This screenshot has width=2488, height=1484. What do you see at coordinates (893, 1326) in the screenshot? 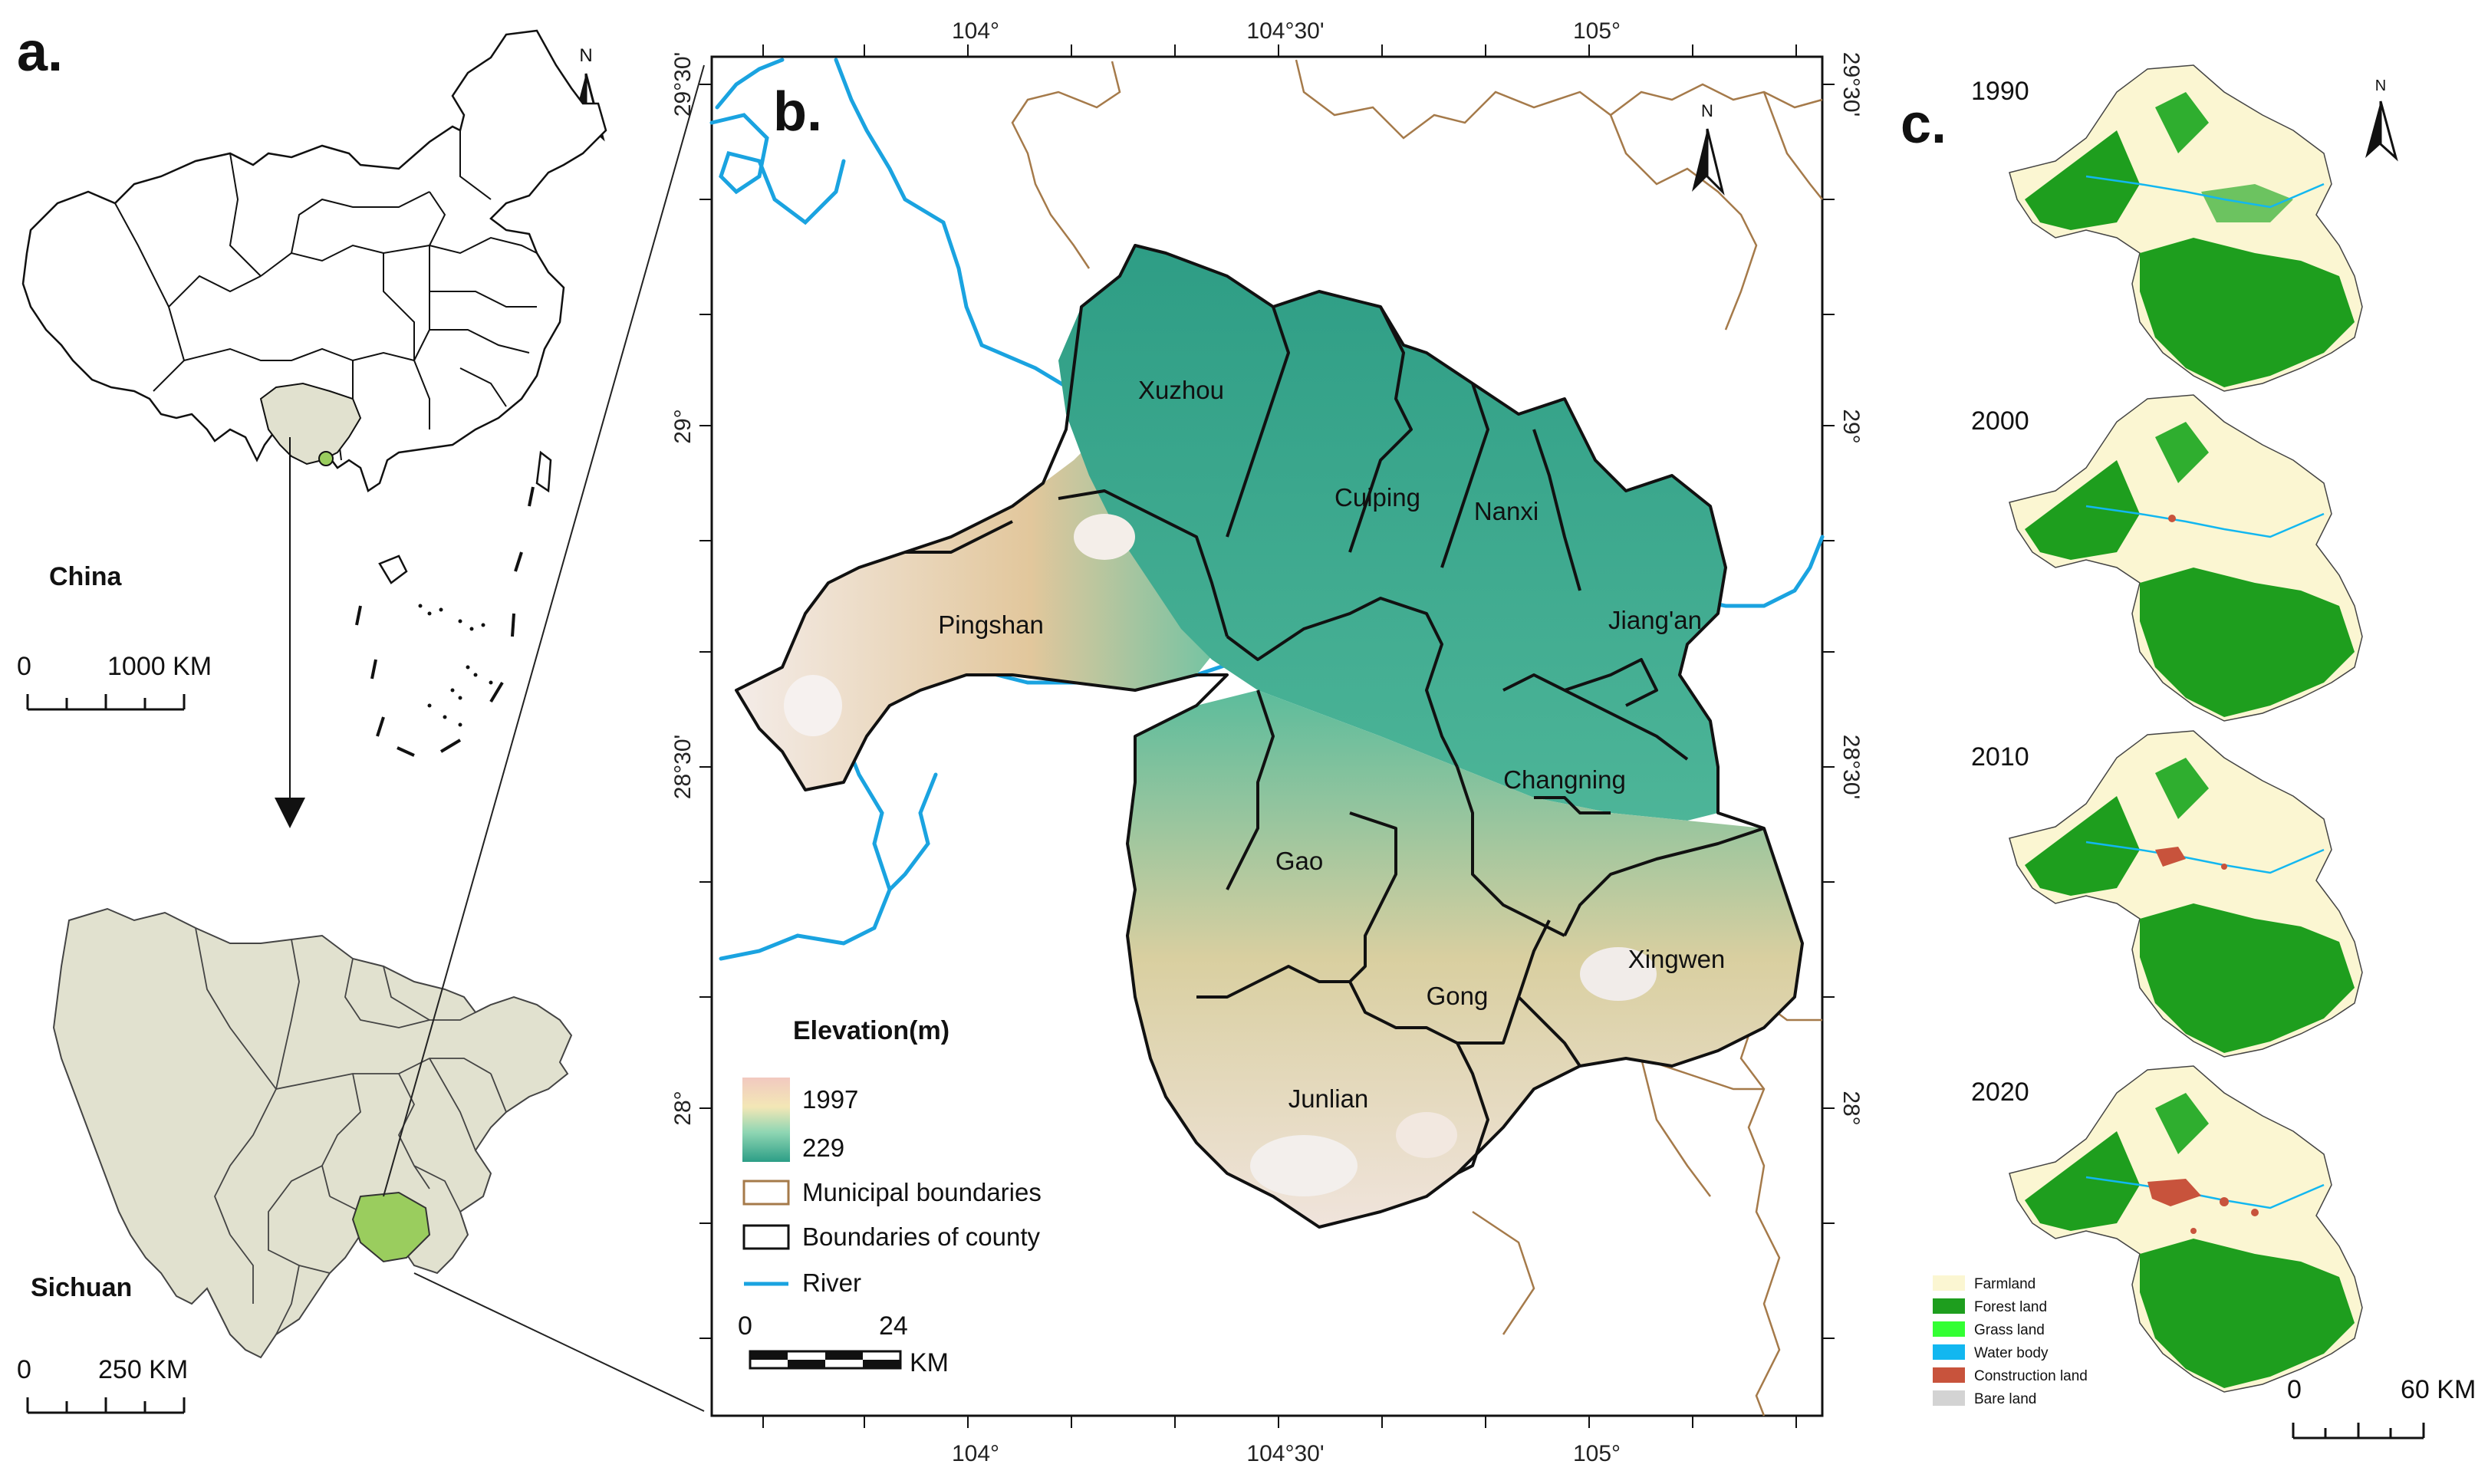
I see `scale-b-mid: 24` at bounding box center [893, 1326].